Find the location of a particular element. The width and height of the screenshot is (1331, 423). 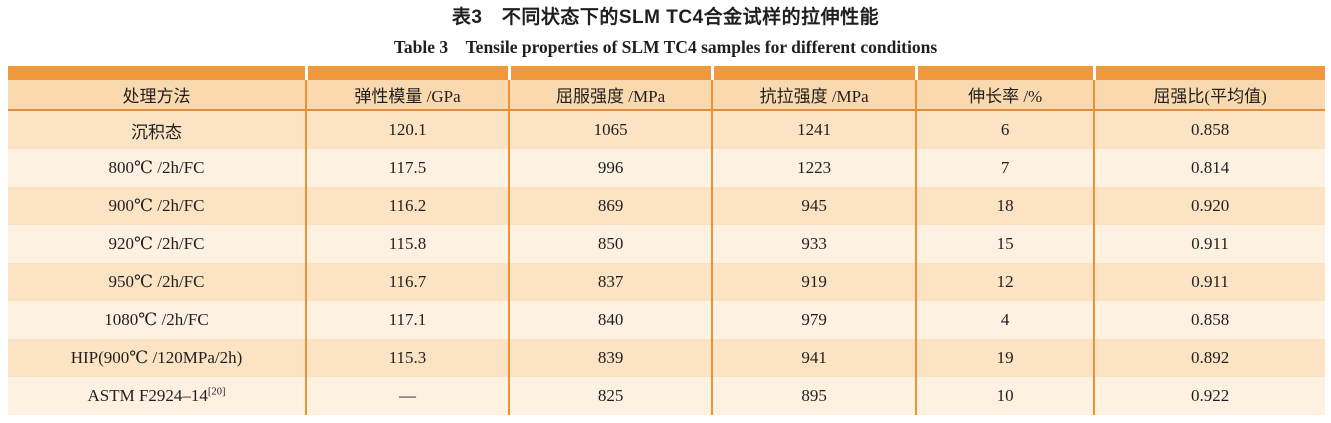

cell-yield-ratio: 0.892 is located at coordinates (1209, 358).